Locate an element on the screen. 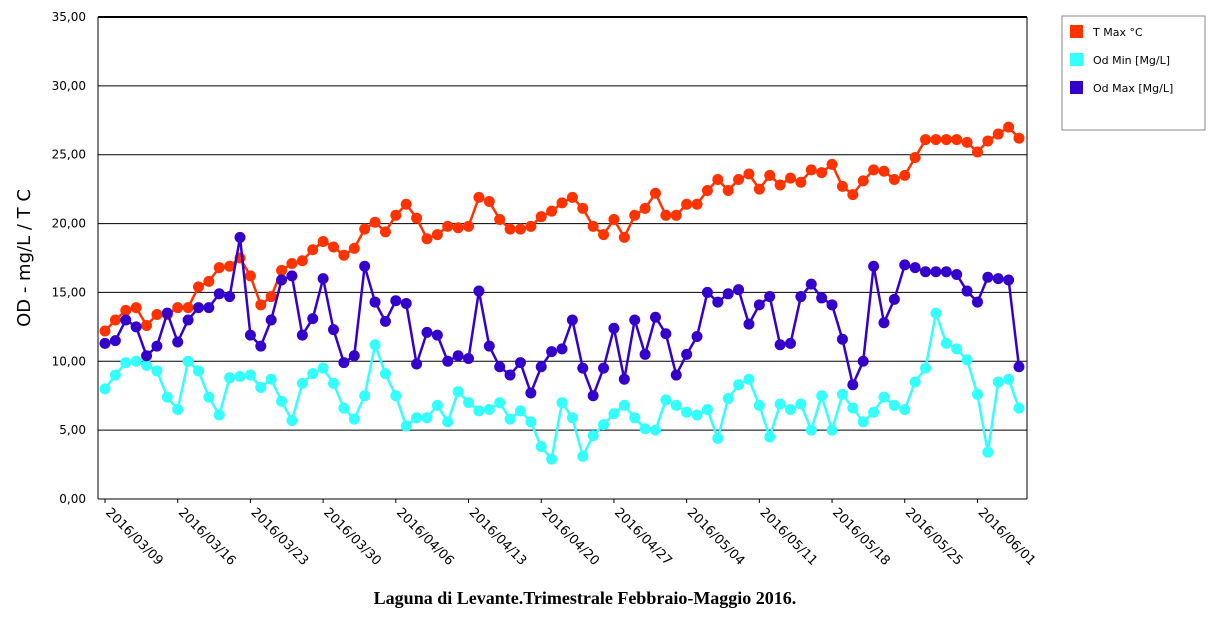 This screenshot has width=1215, height=624. legend-box is located at coordinates (1133, 73).